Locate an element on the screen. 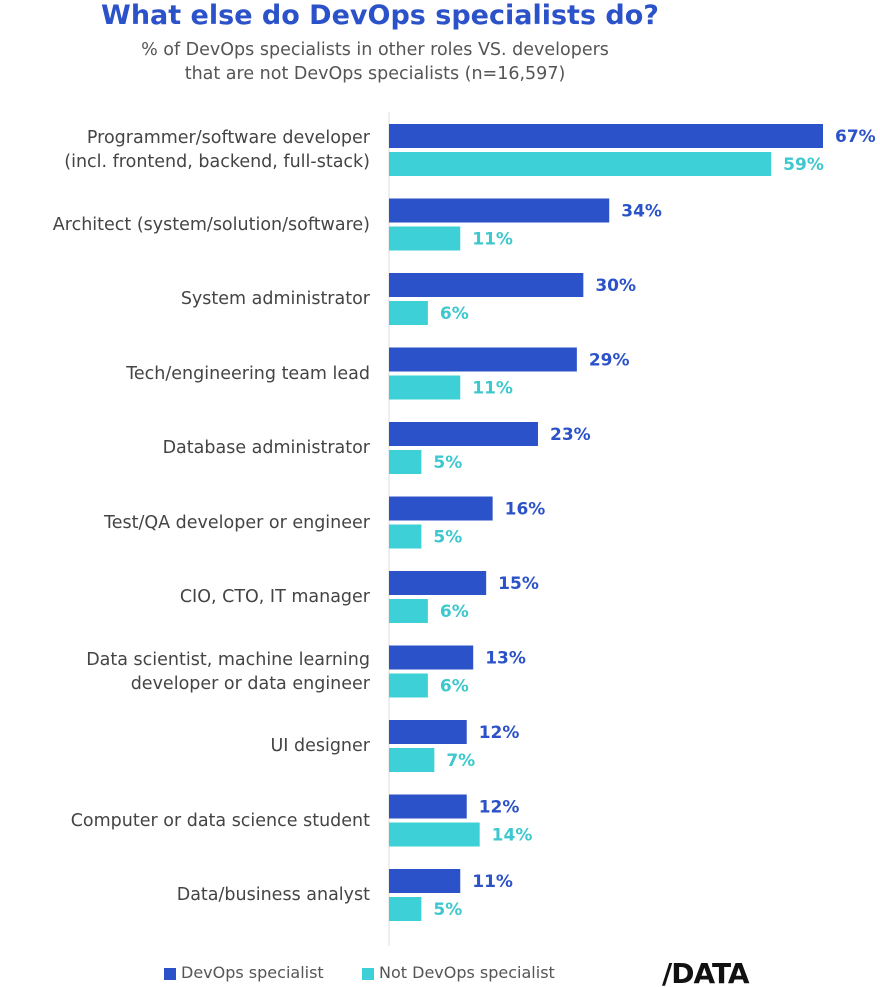  category-label: Test/QA developer or engineer is located at coordinates (237, 522).